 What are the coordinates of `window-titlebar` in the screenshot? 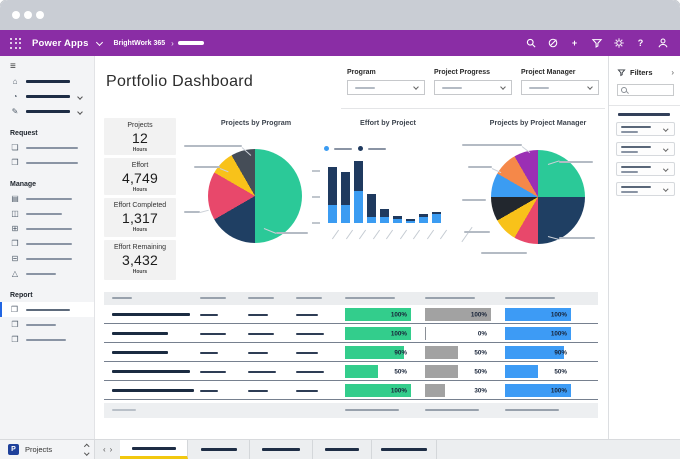 It's located at (340, 15).